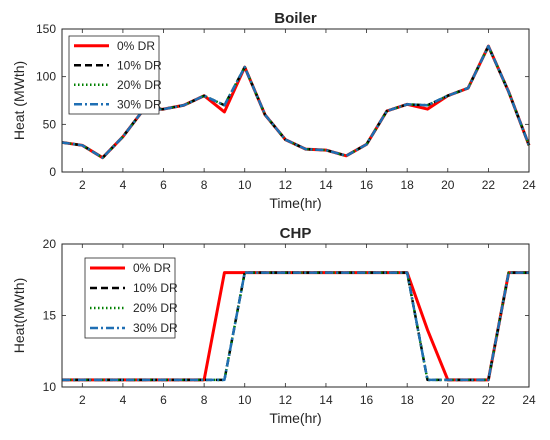 The width and height of the screenshot is (550, 440). Describe the element at coordinates (50, 244) in the screenshot. I see `y-tick-label: 20` at that location.